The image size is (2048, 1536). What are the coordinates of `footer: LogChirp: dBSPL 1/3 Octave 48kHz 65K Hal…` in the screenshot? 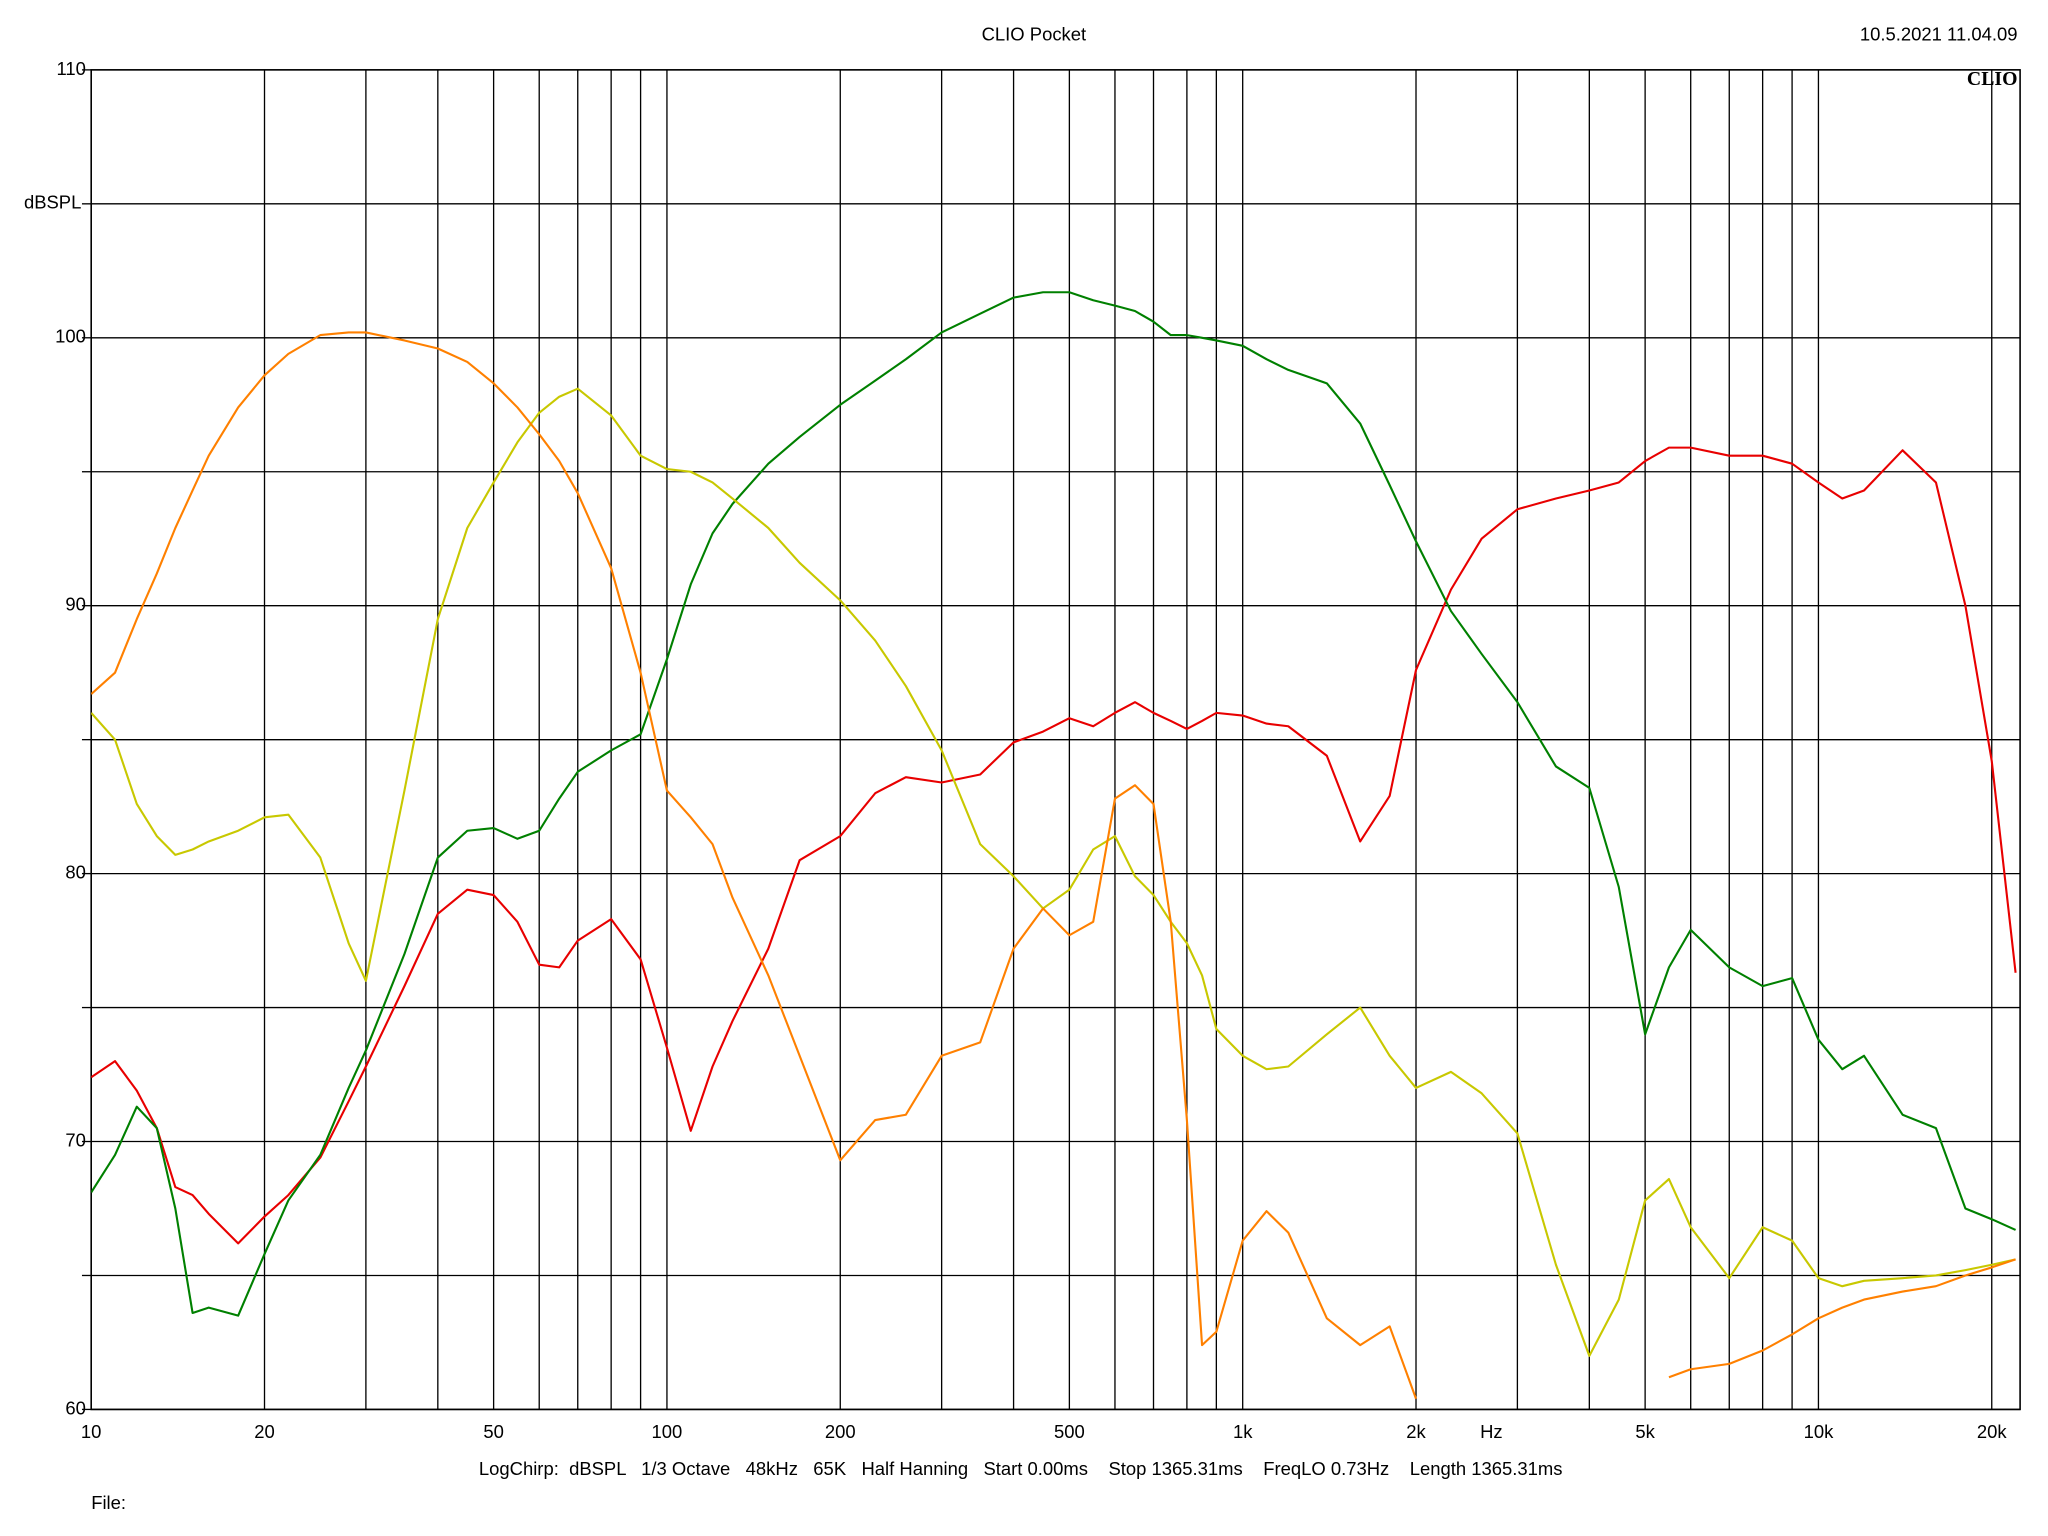 It's located at (1021, 1468).